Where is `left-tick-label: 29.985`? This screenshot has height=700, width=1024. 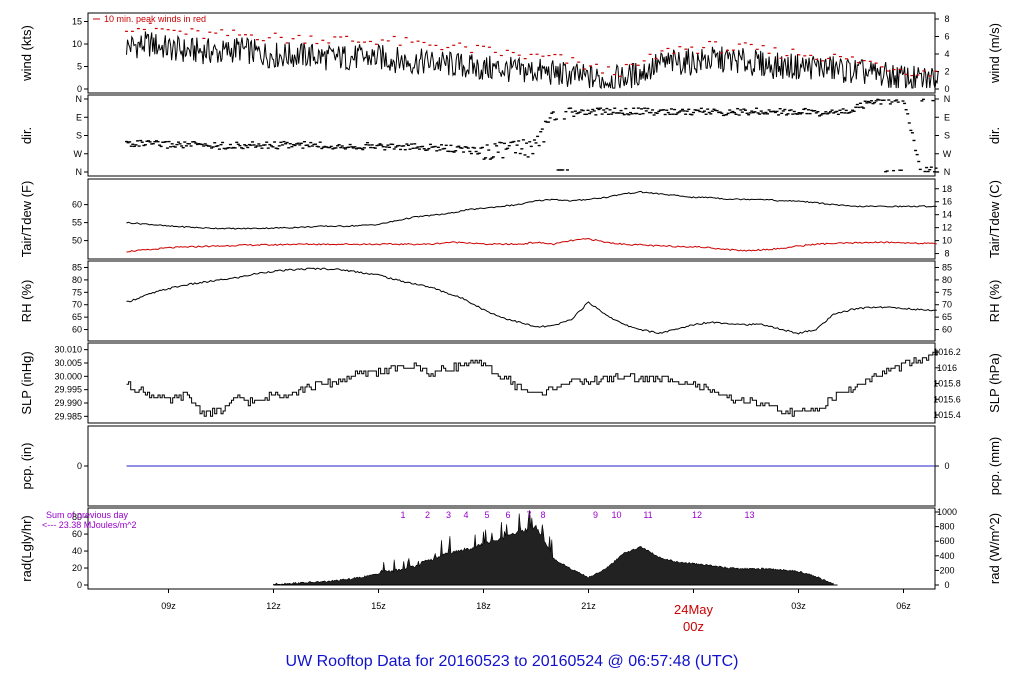
left-tick-label: 29.985 is located at coordinates (68, 416).